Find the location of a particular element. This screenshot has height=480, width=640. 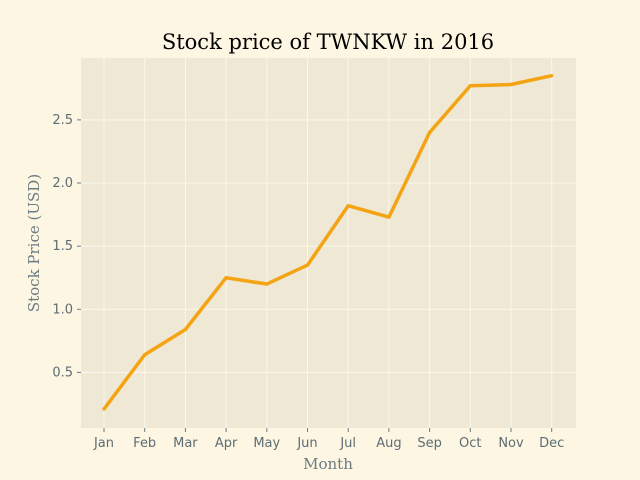

x-tick-label: Apr is located at coordinates (226, 443).